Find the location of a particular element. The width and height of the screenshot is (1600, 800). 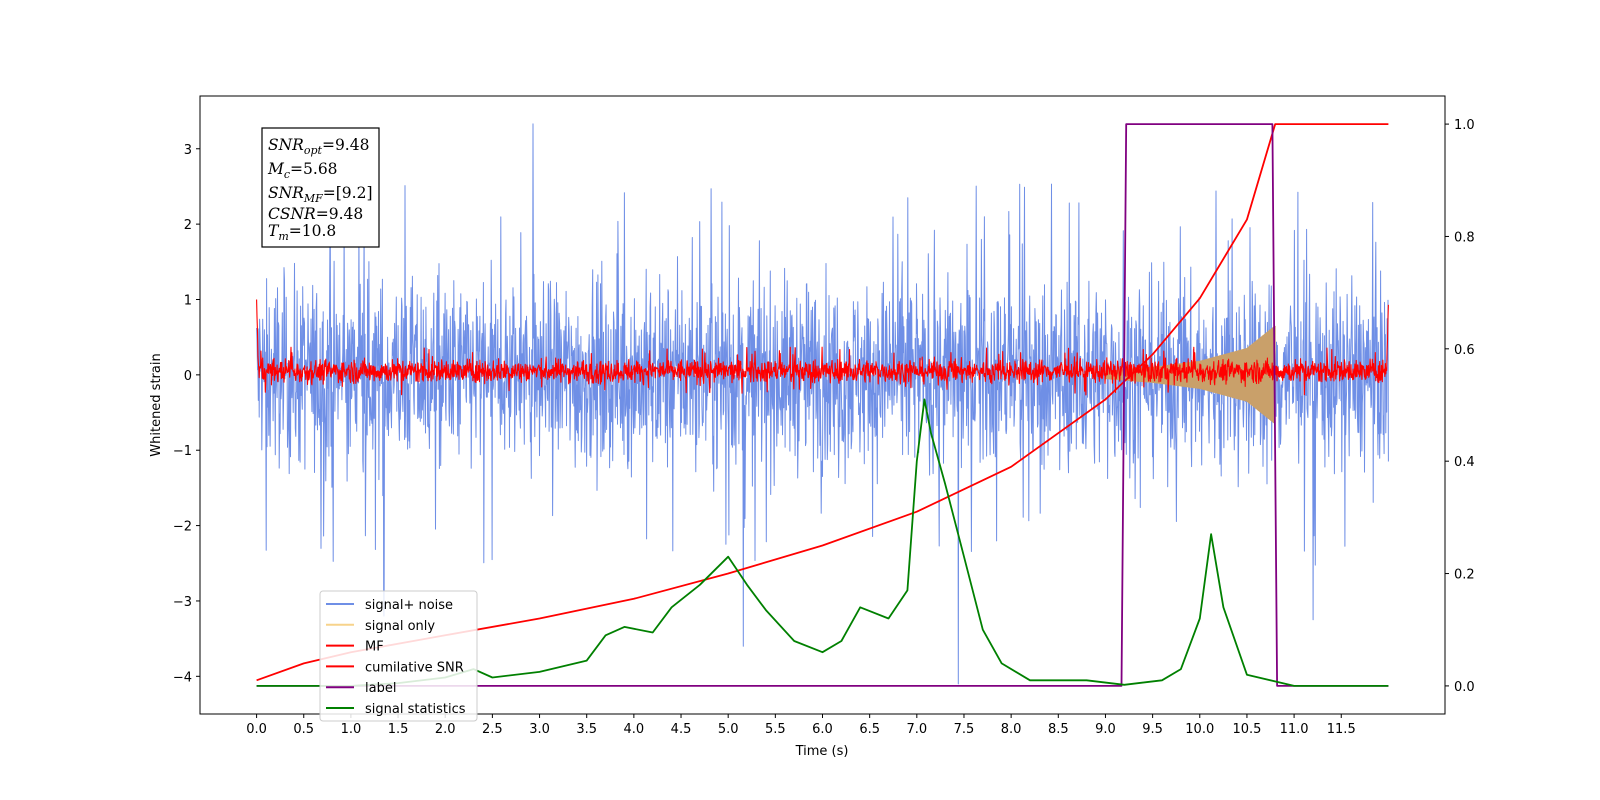

y-axis-title: Whitened strain is located at coordinates (156, 404).